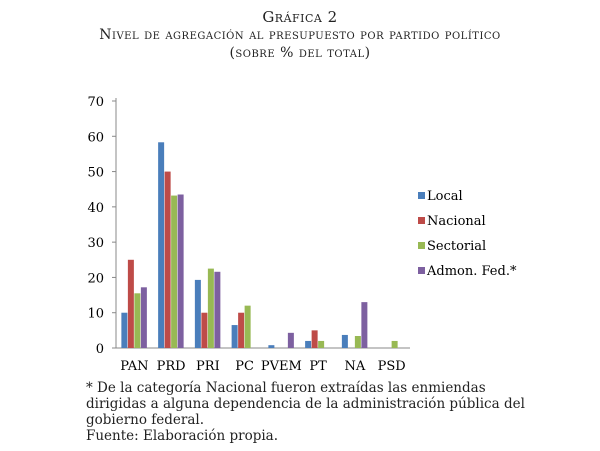 This screenshot has height=451, width=600. What do you see at coordinates (244, 366) in the screenshot?
I see `x-tick-label: PC` at bounding box center [244, 366].